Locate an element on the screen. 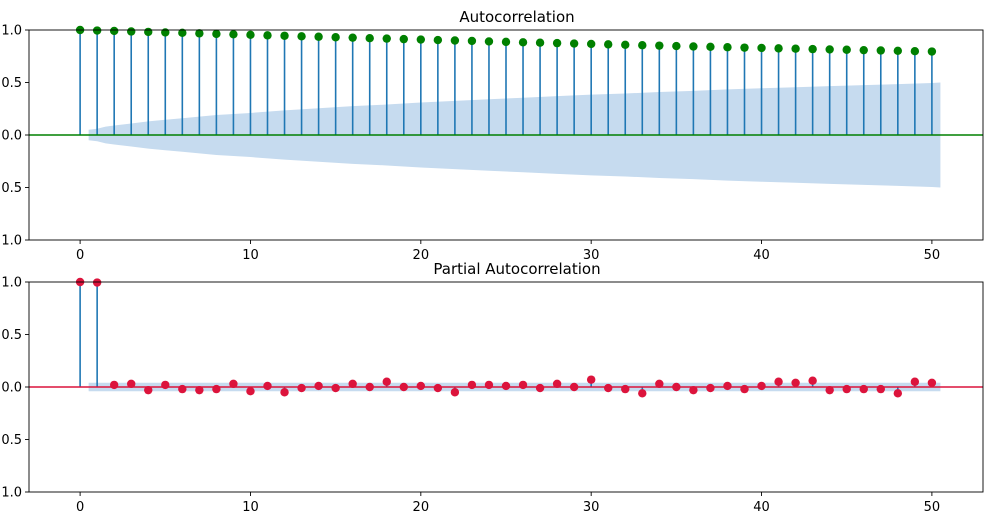 This screenshot has height=526, width=993. acf-x-tick-label: 20 is located at coordinates (421, 255).